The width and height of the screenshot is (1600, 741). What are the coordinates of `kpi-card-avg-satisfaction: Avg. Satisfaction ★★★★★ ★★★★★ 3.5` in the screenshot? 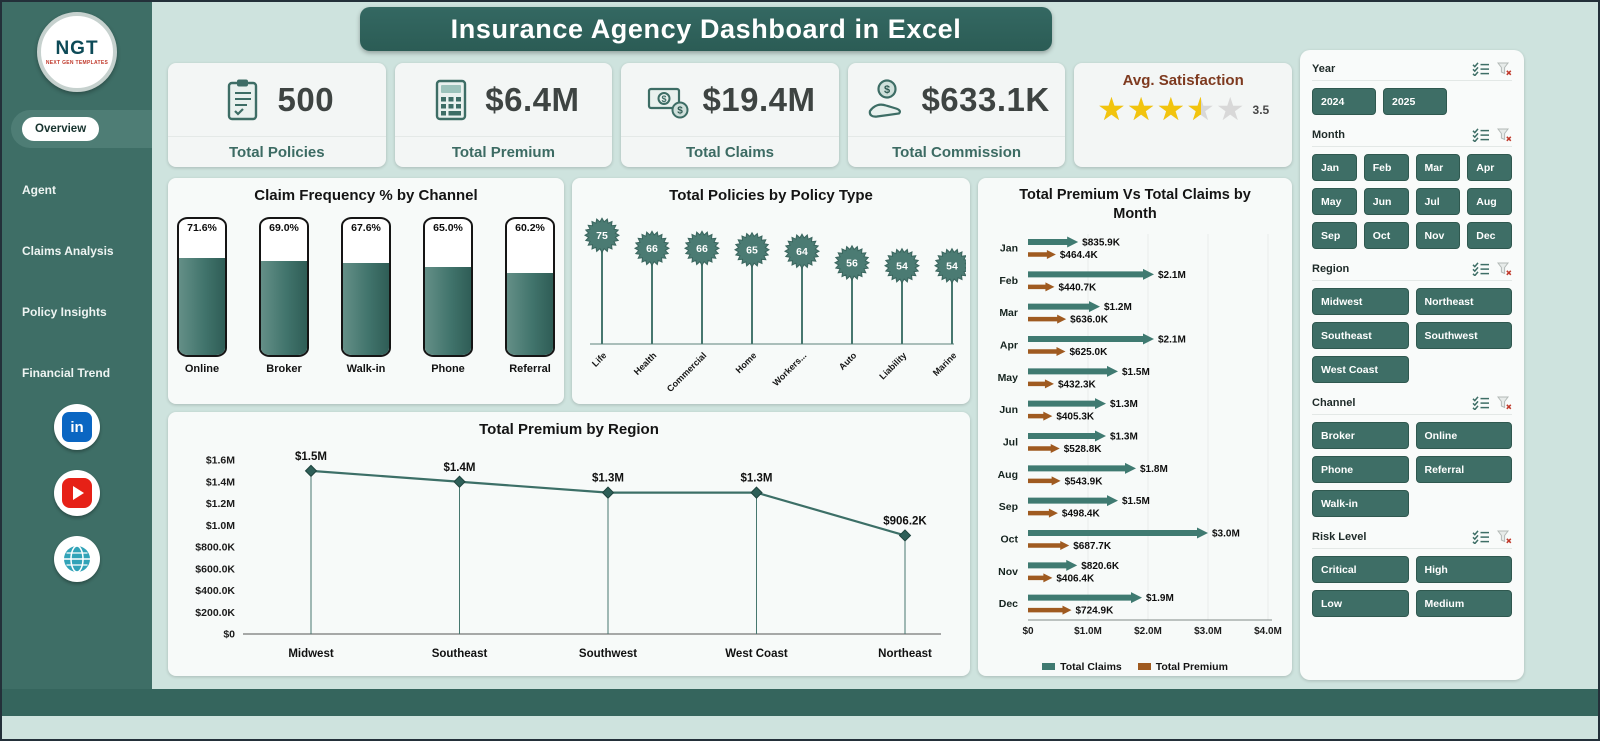 It's located at (1183, 115).